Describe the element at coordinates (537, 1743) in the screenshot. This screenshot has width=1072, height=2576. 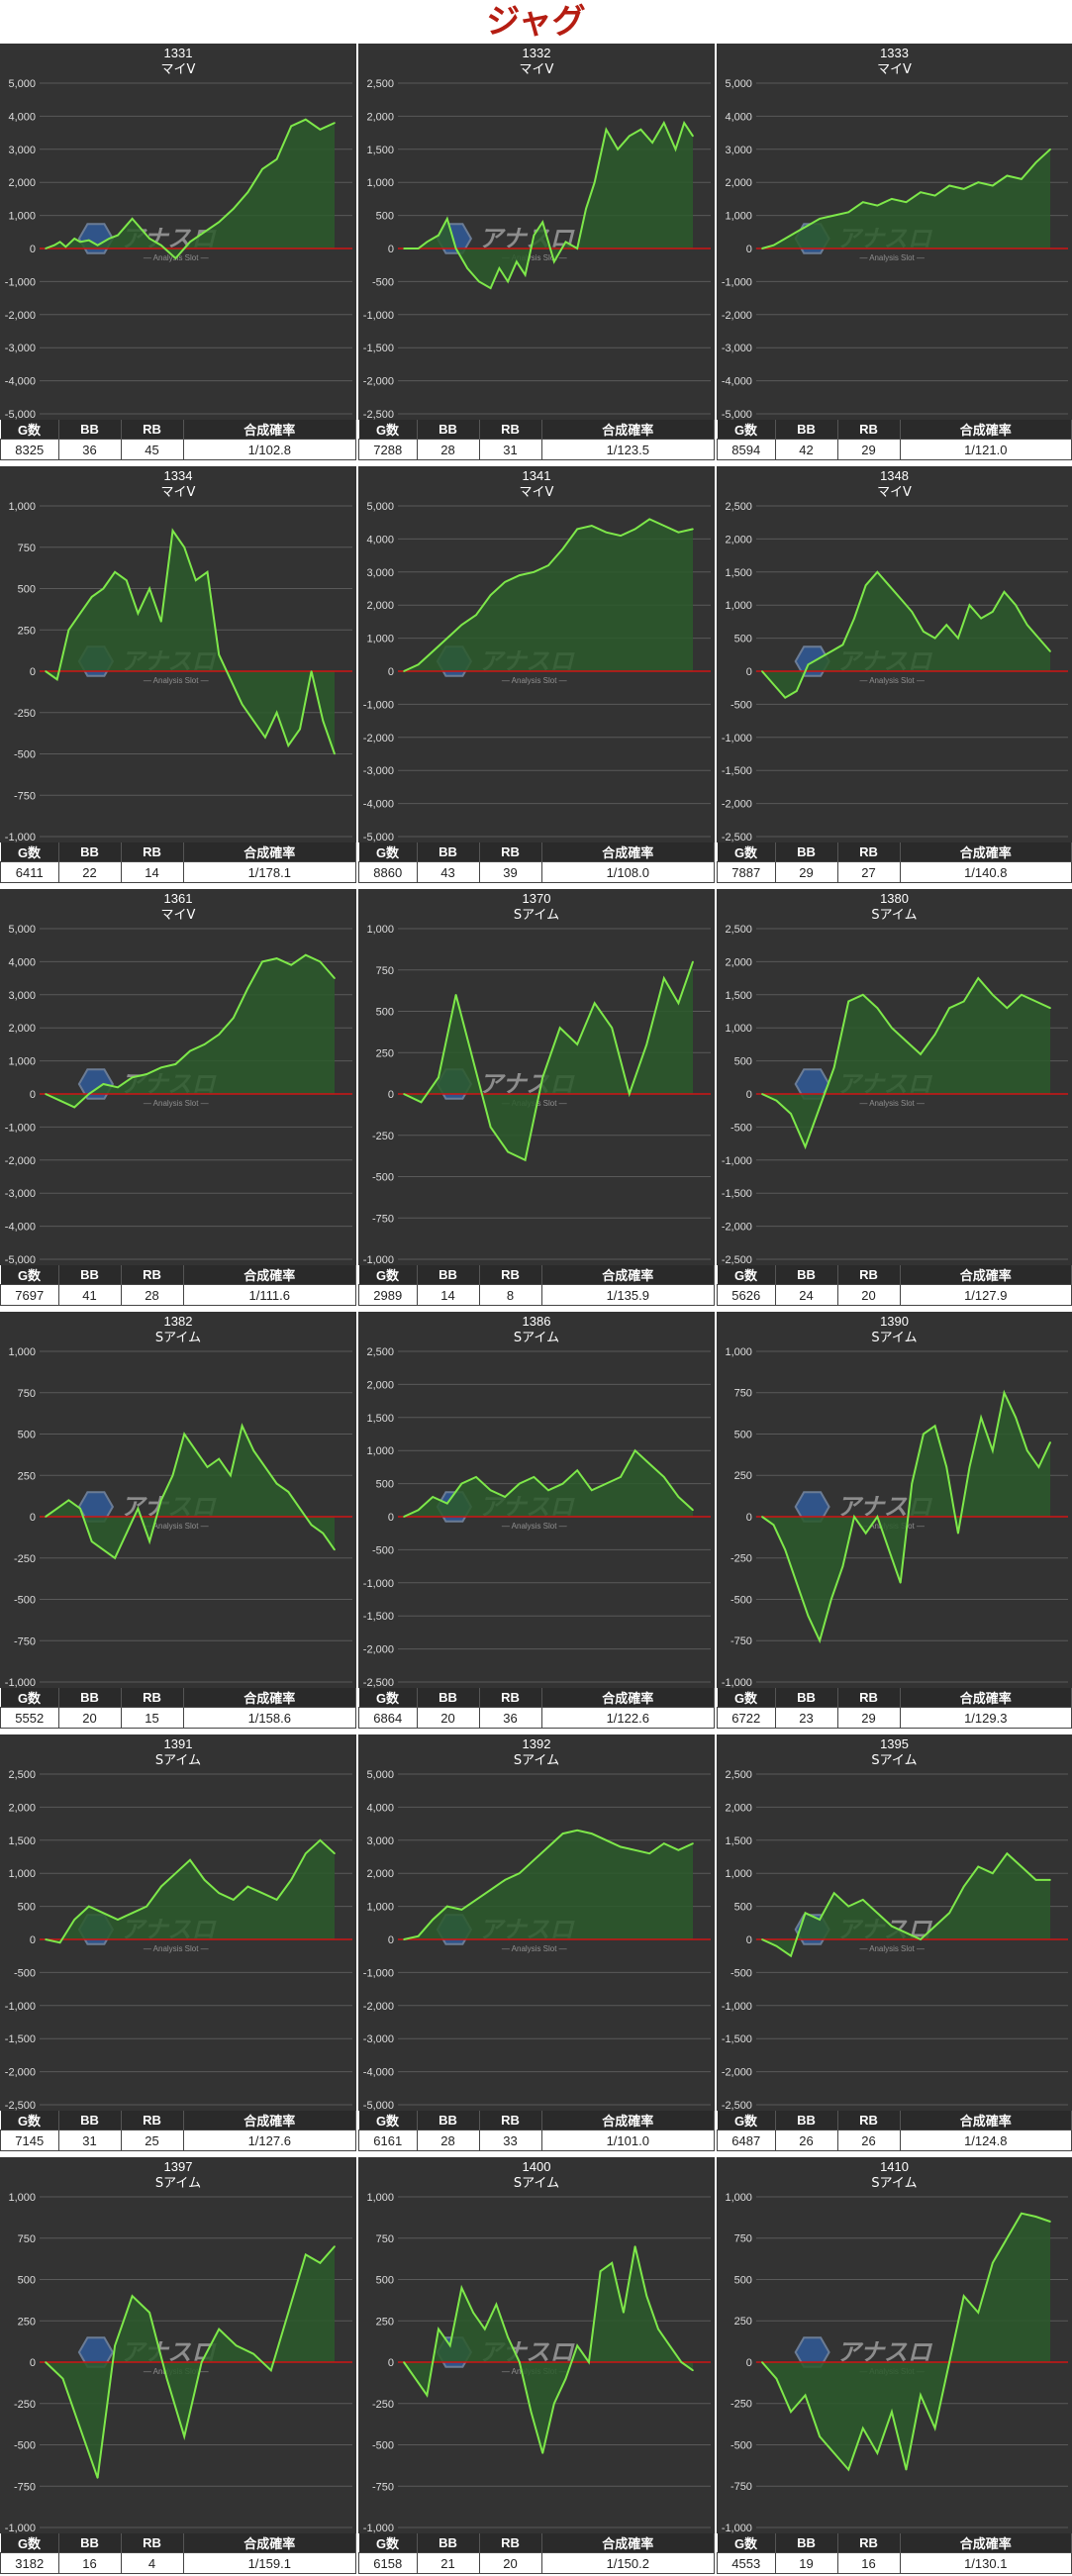
I see `chart-title: 1392` at that location.